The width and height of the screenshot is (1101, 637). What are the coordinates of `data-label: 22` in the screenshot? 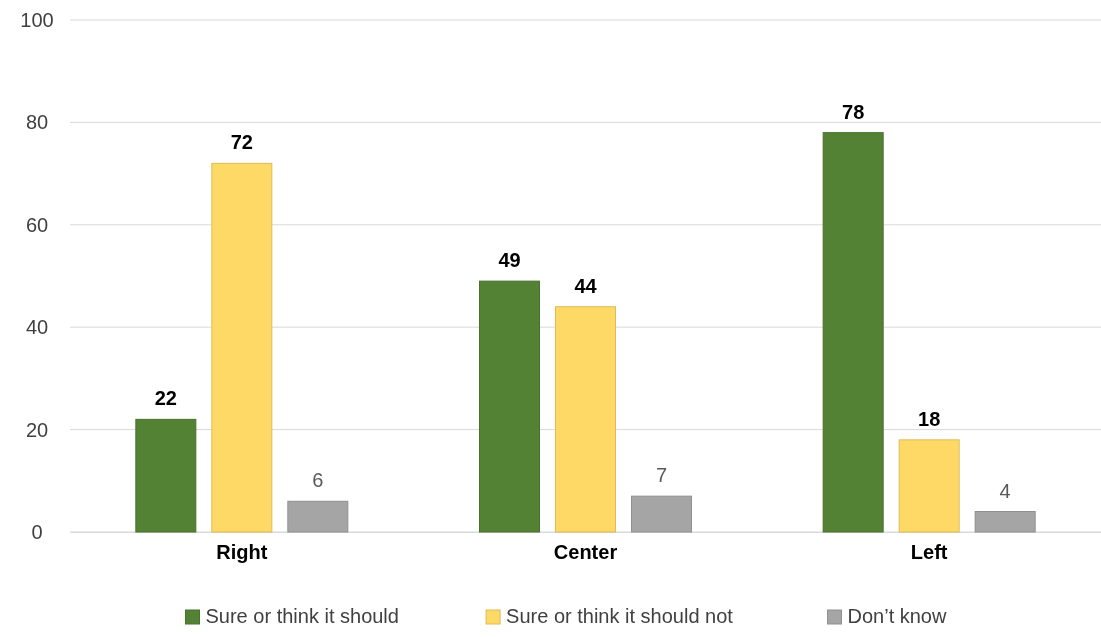 It's located at (165, 398).